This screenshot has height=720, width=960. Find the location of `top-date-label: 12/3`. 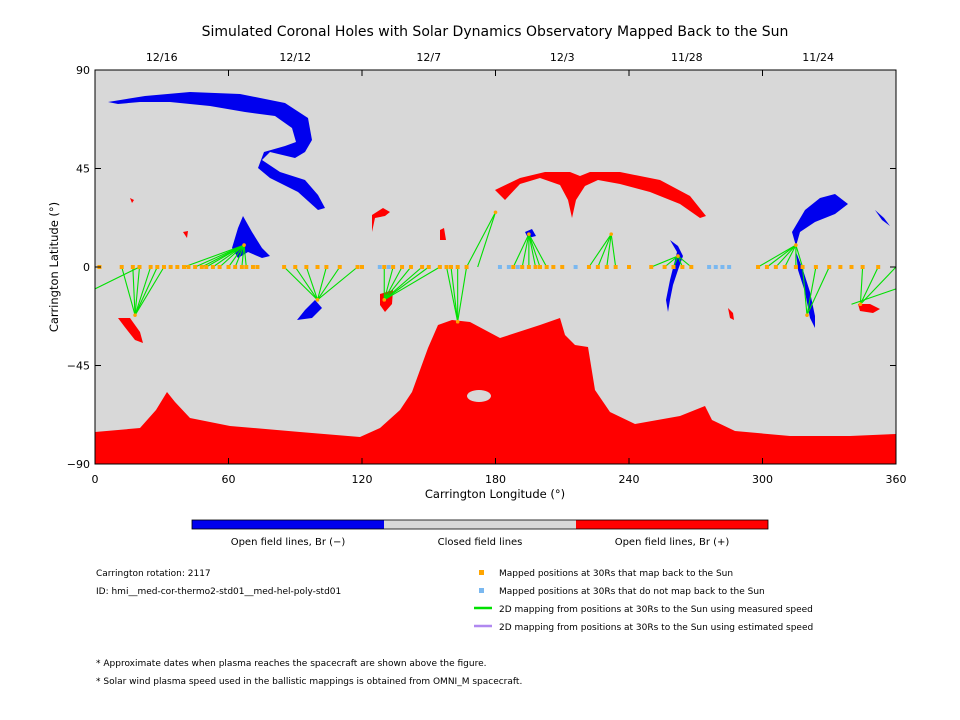

top-date-label: 12/3 is located at coordinates (562, 57).